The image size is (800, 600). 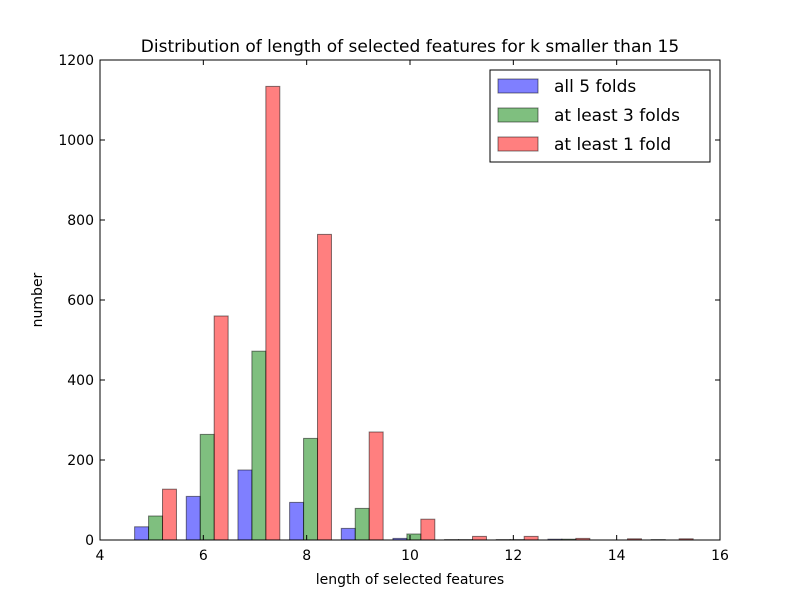 I want to click on y-tick-label: 1200, so click(x=76, y=61).